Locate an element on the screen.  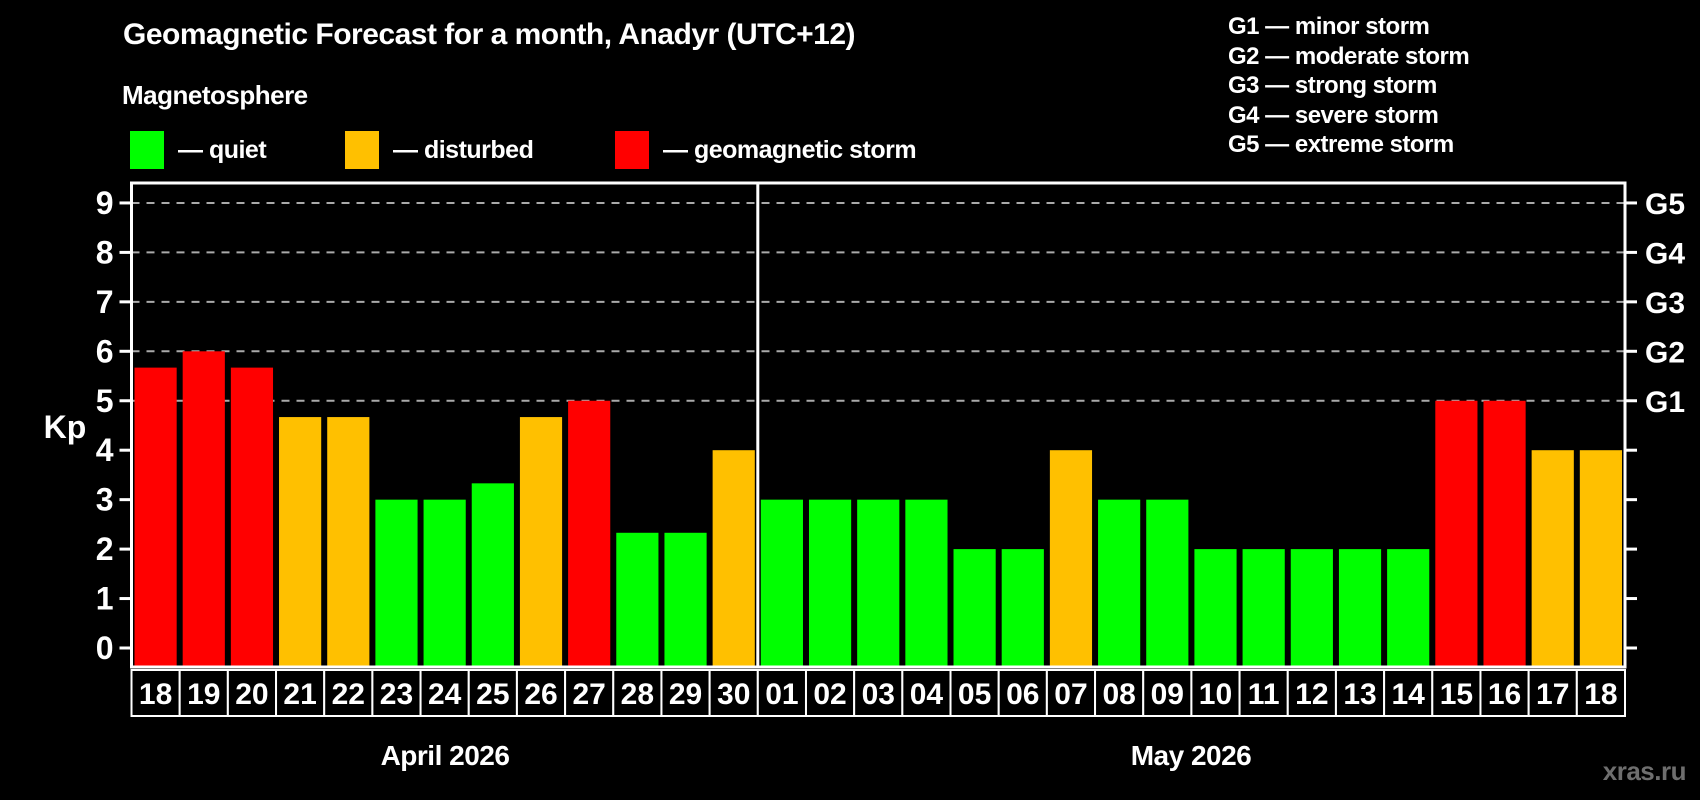
date-label-14: 14 is located at coordinates (1409, 694).